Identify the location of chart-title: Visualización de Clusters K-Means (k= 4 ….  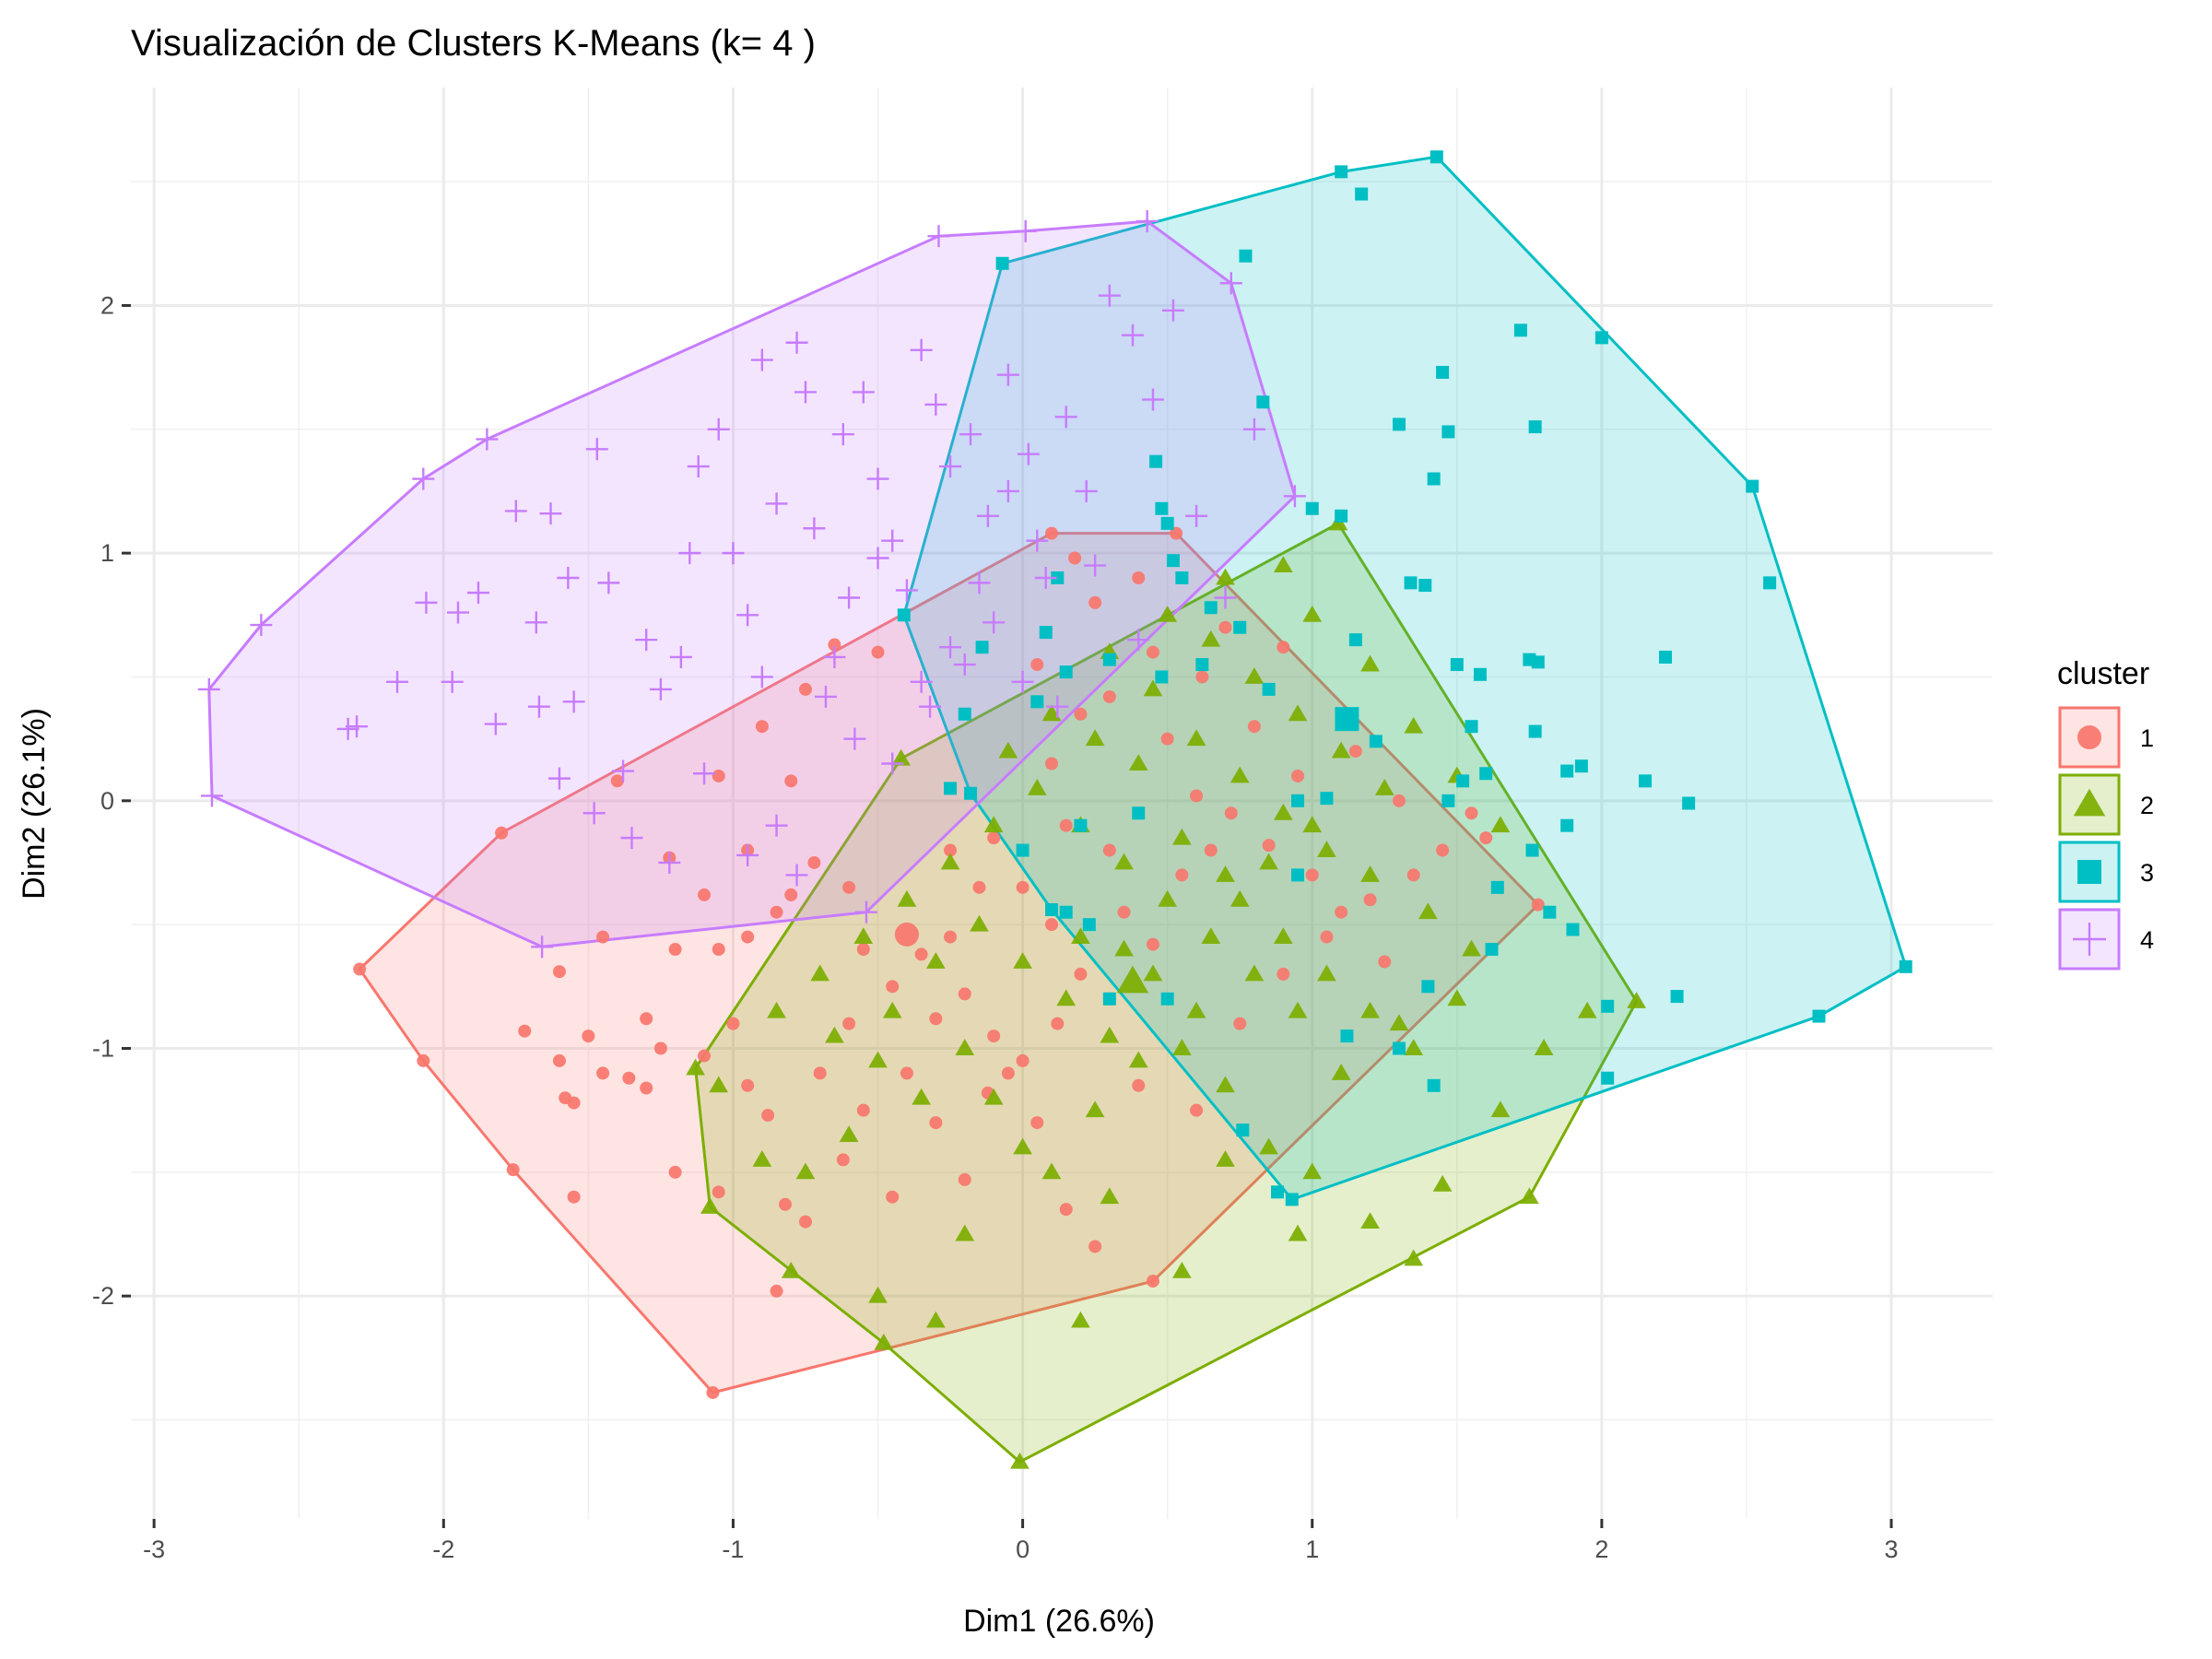
(473, 43).